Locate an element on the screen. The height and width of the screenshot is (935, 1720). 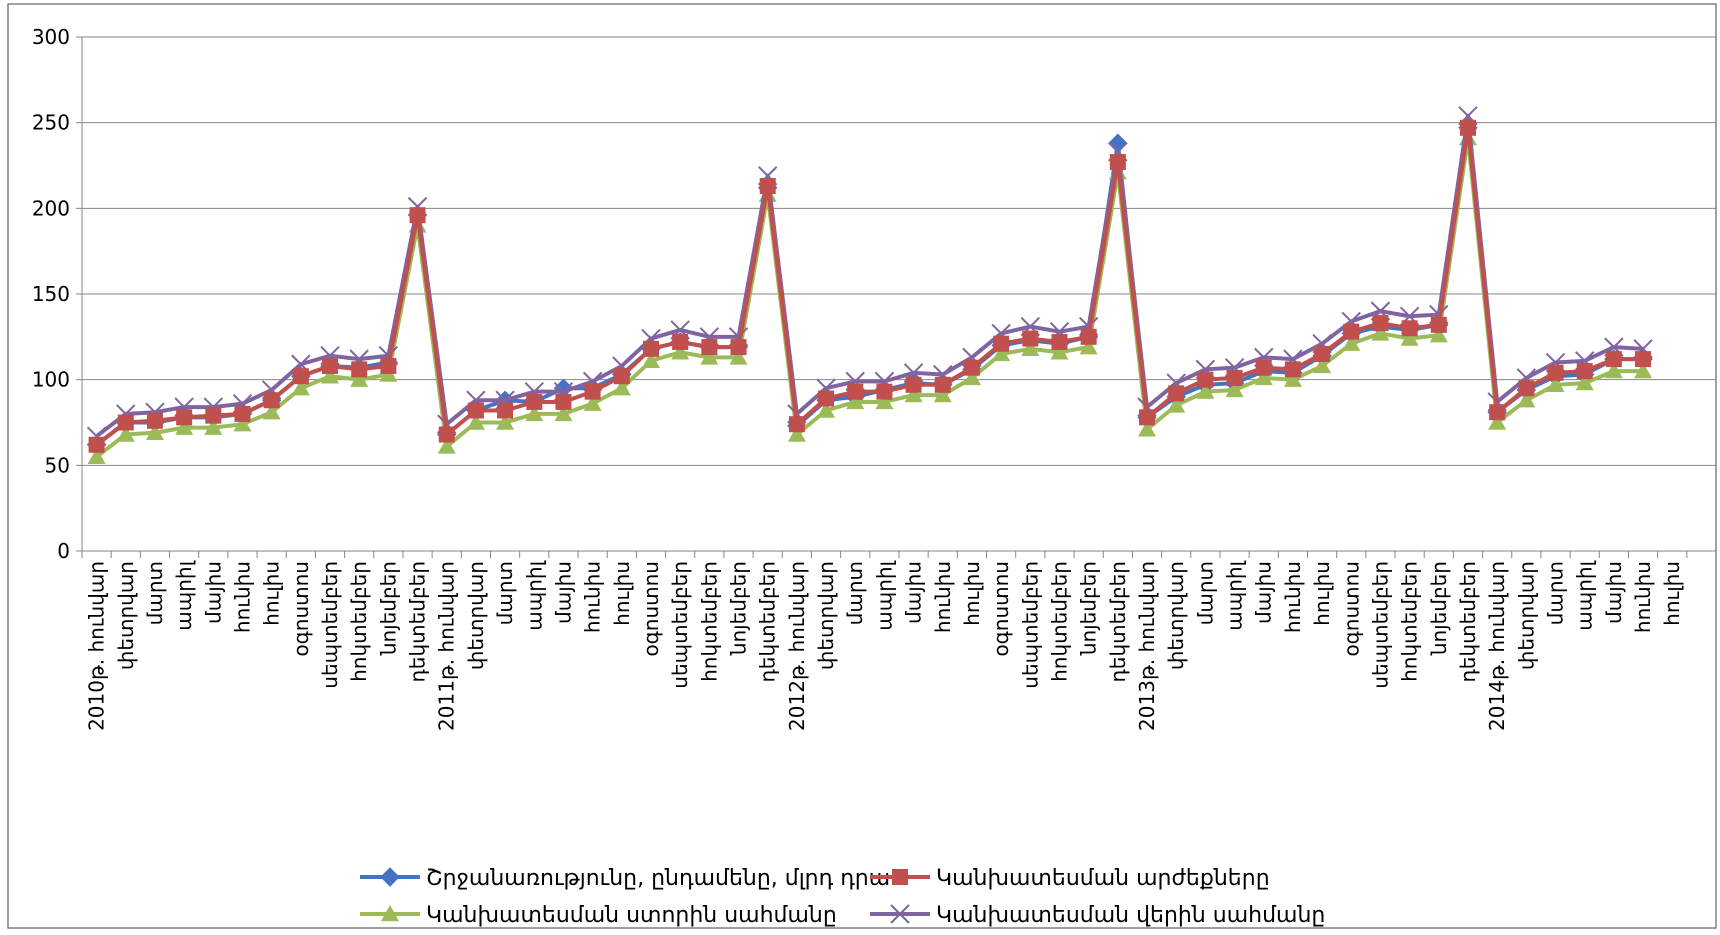
y-tick-label: 300 is located at coordinates (51, 37).